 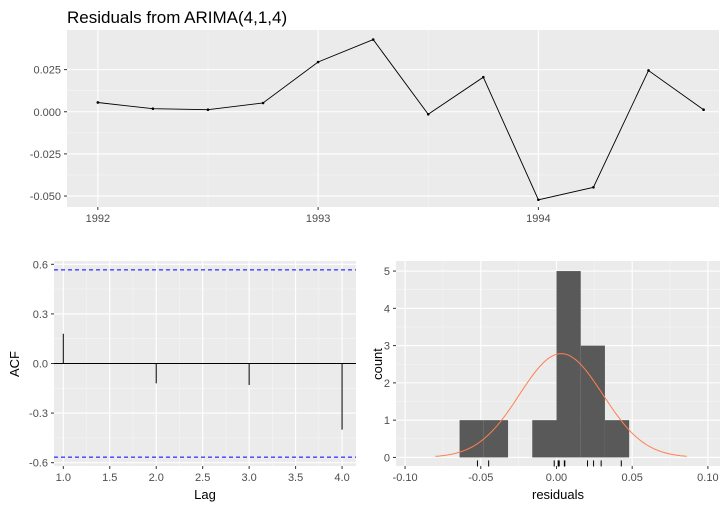 What do you see at coordinates (38, 414) in the screenshot?
I see `acf-y-tick-label: -0.3` at bounding box center [38, 414].